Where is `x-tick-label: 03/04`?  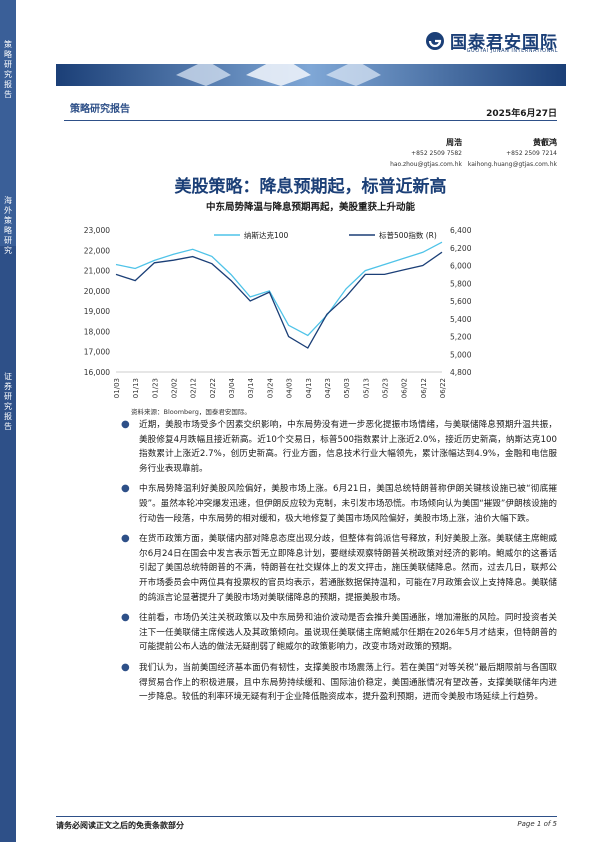 x-tick-label: 03/04 is located at coordinates (232, 387).